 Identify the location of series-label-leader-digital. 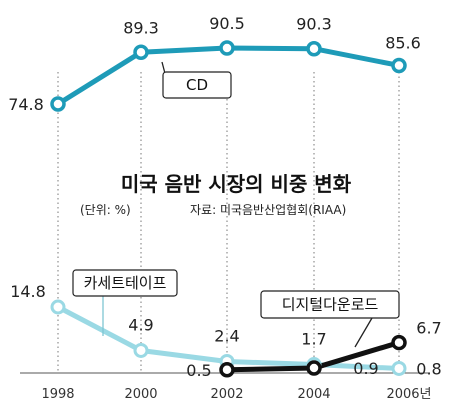
(363, 332).